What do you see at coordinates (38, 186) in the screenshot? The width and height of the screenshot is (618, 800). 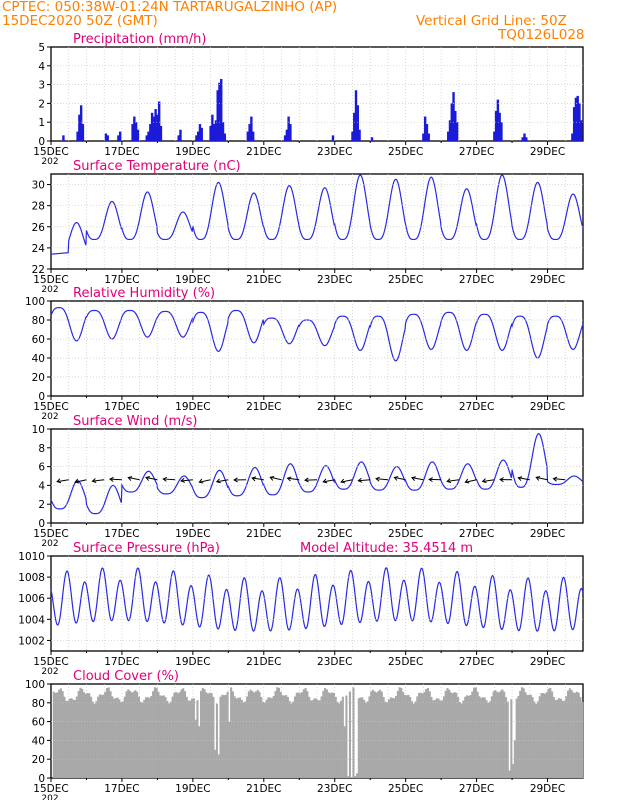 I see `temp-ytick-label: 30` at bounding box center [38, 186].